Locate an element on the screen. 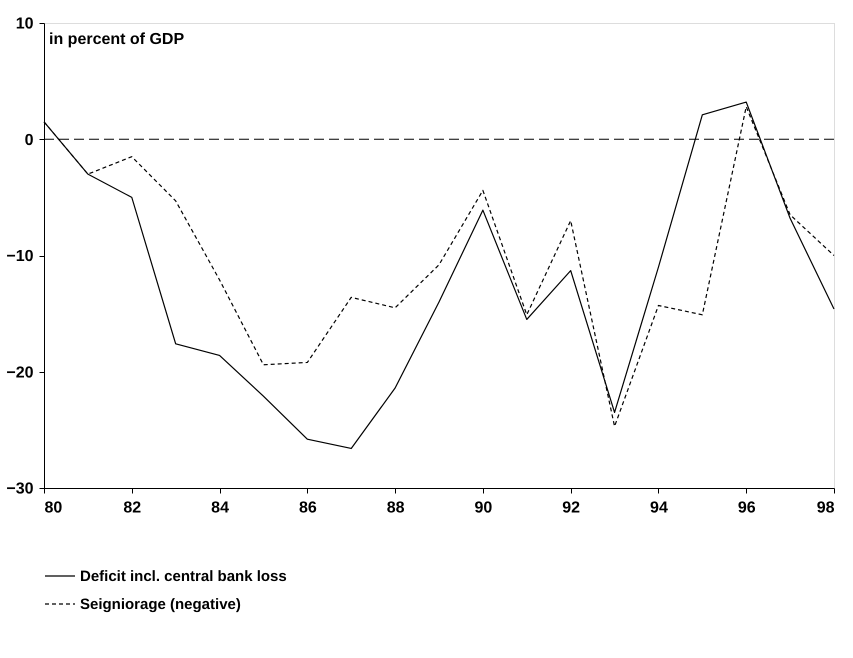 This screenshot has width=853, height=658. y-tick-label: 10 is located at coordinates (25, 24).